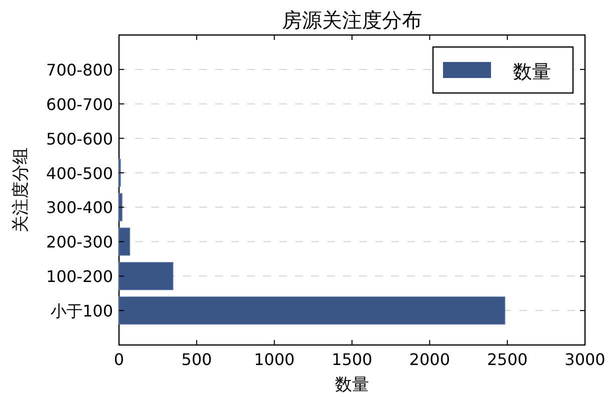 This screenshot has width=616, height=406. What do you see at coordinates (507, 359) in the screenshot?
I see `x-tick-label: 2500` at bounding box center [507, 359].